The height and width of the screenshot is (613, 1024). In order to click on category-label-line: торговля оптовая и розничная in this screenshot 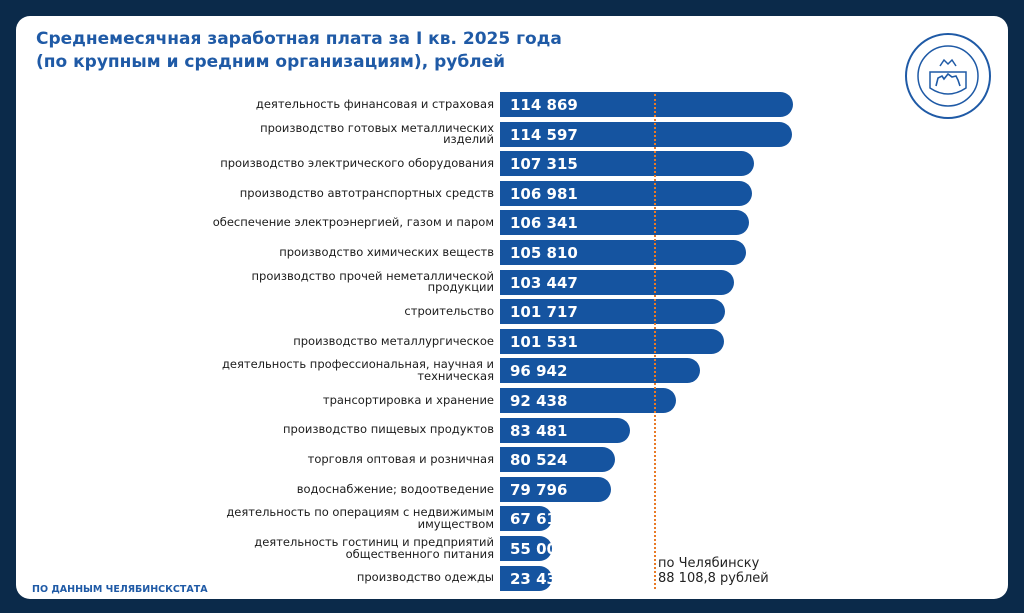, I will do `click(400, 458)`.